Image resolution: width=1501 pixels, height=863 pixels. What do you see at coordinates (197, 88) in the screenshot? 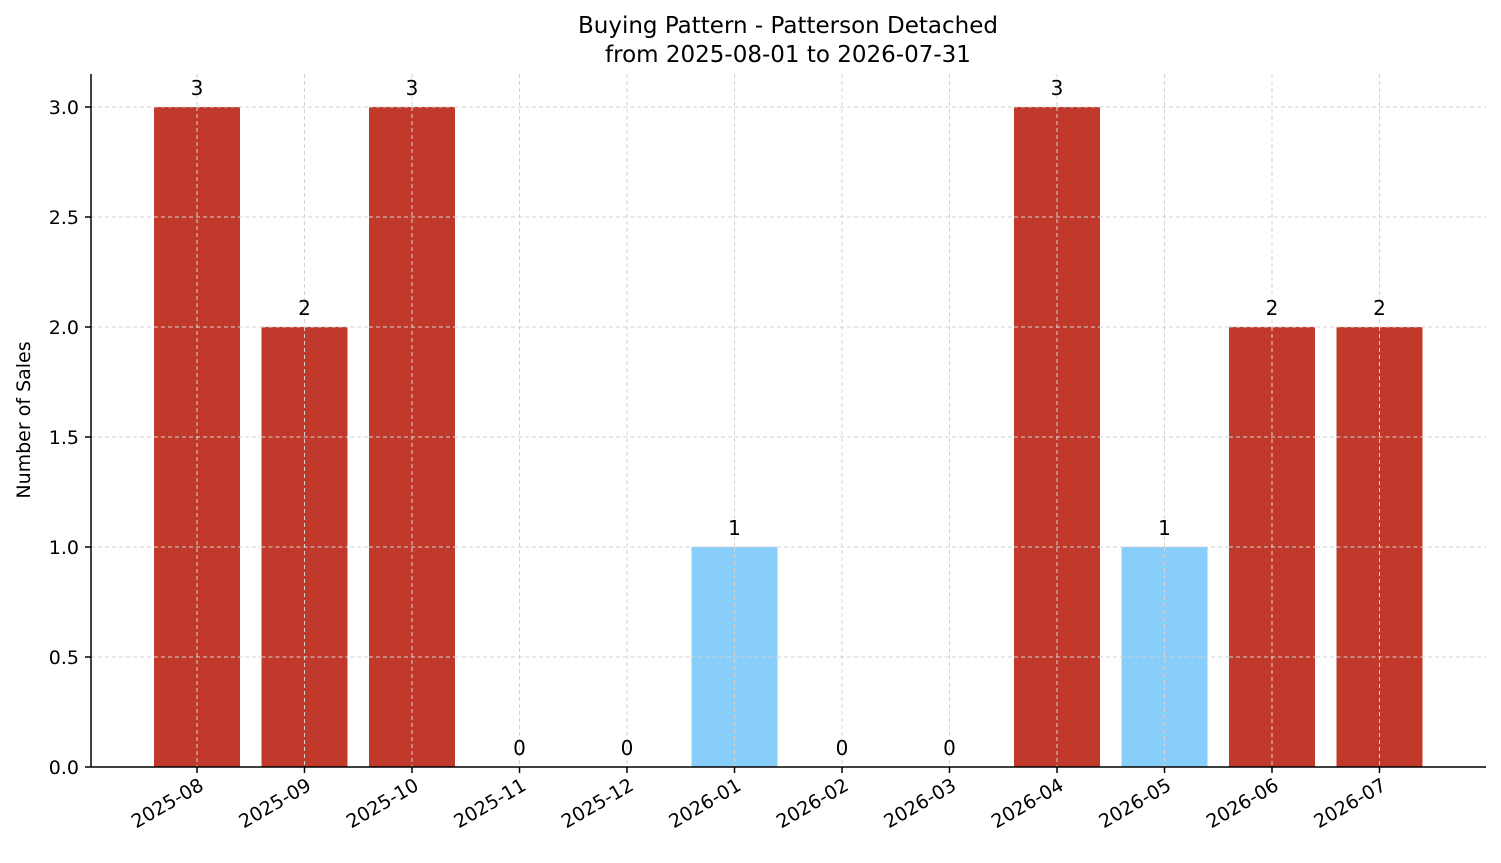
I see `data-label-2025-08: 3` at bounding box center [197, 88].